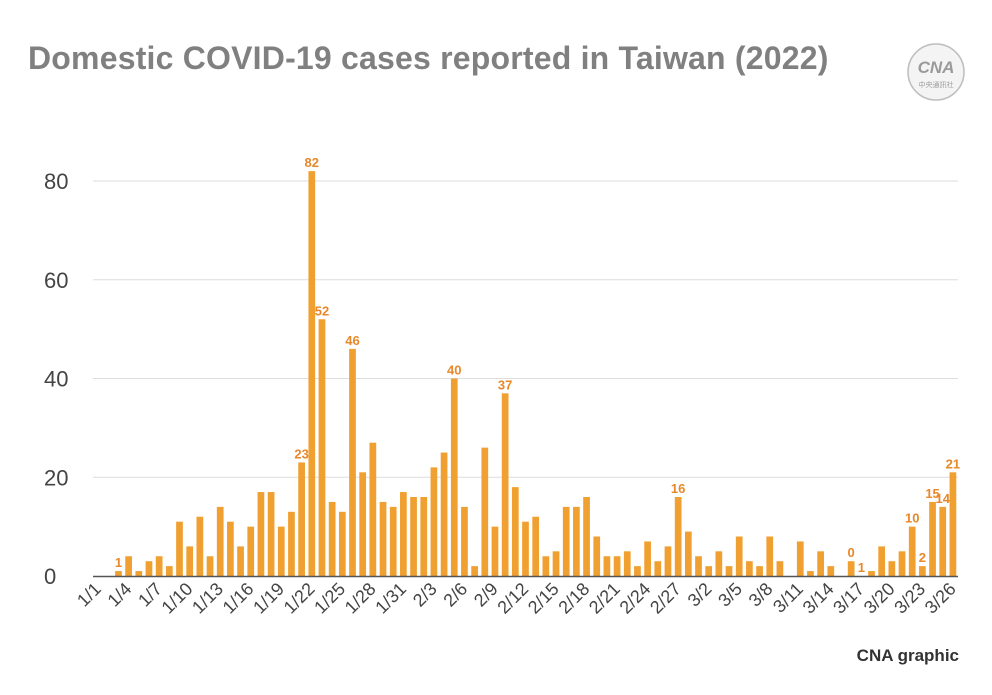 The width and height of the screenshot is (992, 695). I want to click on x-tick-label: 1/19, so click(268, 598).